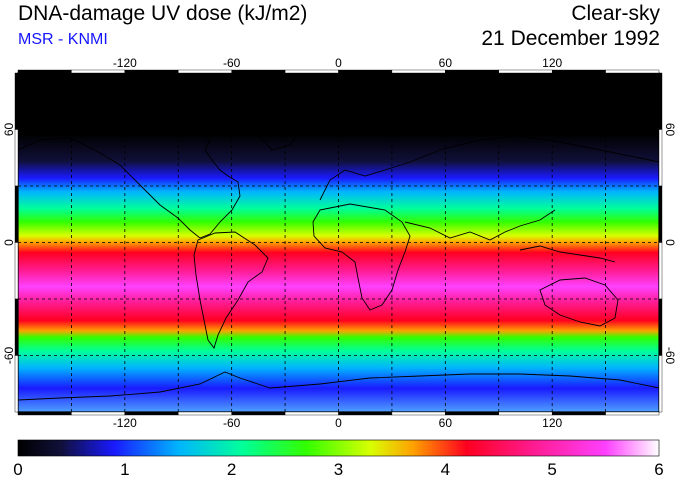 The width and height of the screenshot is (678, 480). I want to click on latitude-labels-right: 60 0 -60, so click(670, 244).